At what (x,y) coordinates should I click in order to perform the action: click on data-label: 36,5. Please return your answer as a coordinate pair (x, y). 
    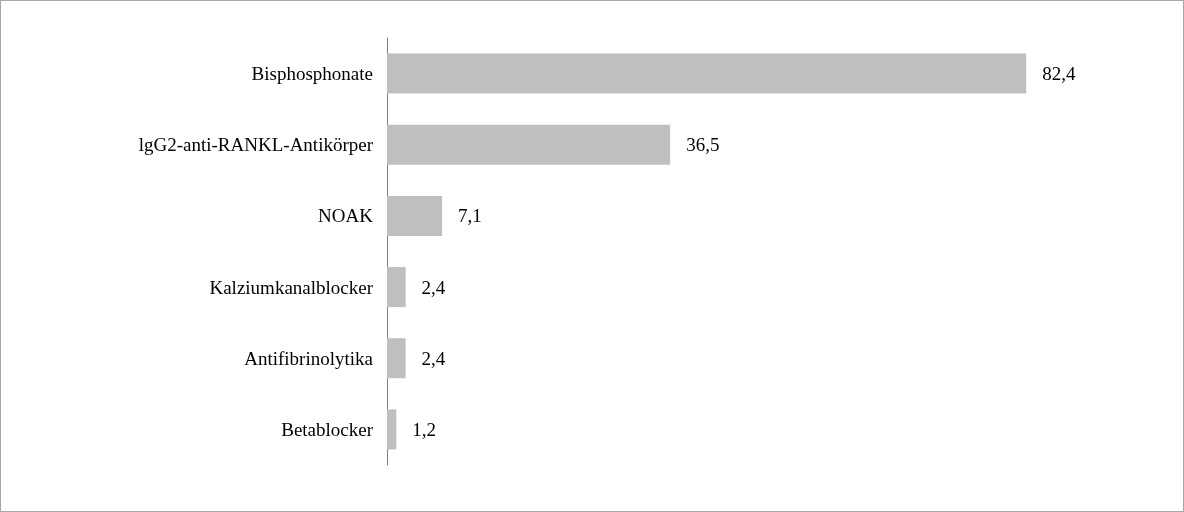
    Looking at the image, I should click on (703, 145).